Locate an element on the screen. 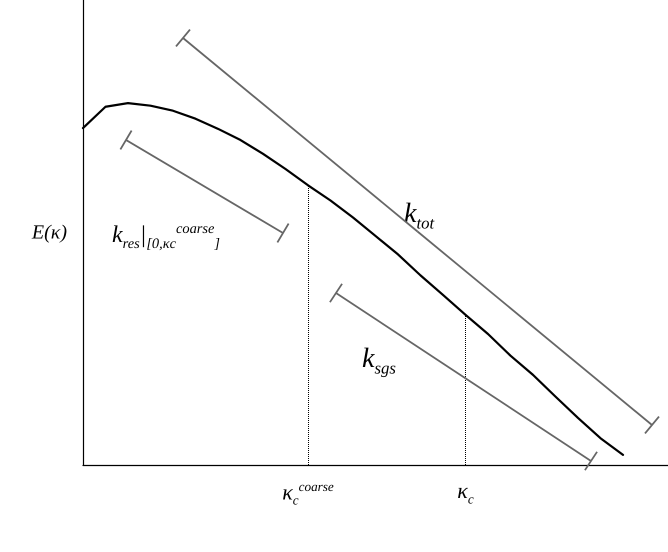 This screenshot has width=668, height=552. x-tick-label: κ$_{c}$ is located at coordinates (465, 492).